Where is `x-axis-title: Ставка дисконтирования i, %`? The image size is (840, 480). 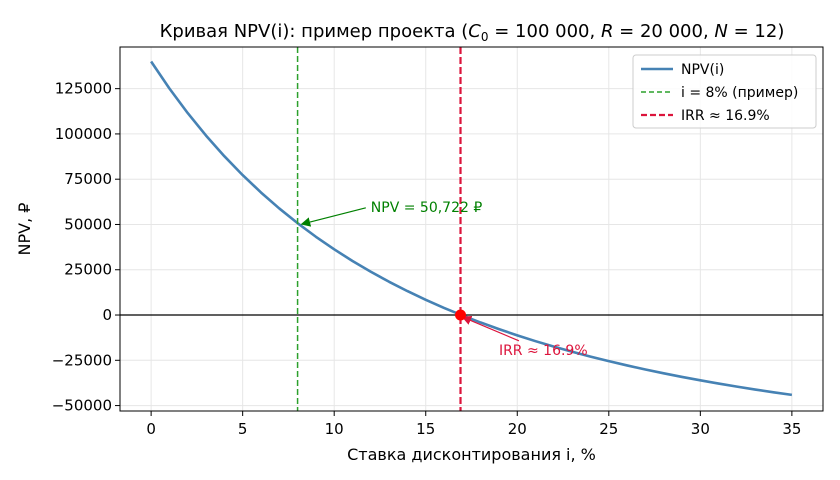
x-axis-title: Ставка дисконтирования i, % is located at coordinates (471, 454).